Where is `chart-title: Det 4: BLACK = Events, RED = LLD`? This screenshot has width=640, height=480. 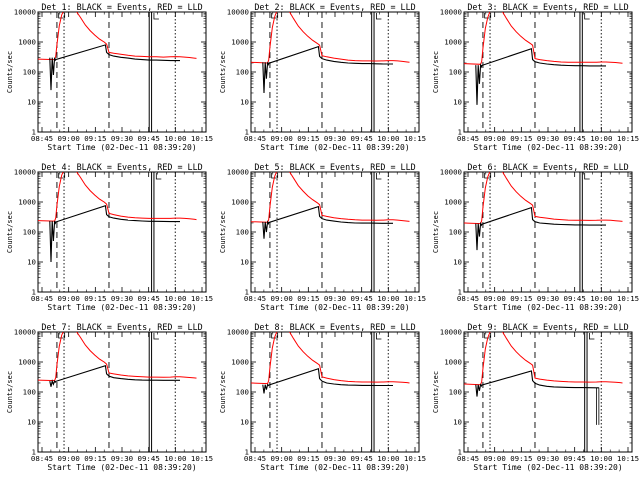 chart-title: Det 4: BLACK = Events, RED = LLD is located at coordinates (121, 167).